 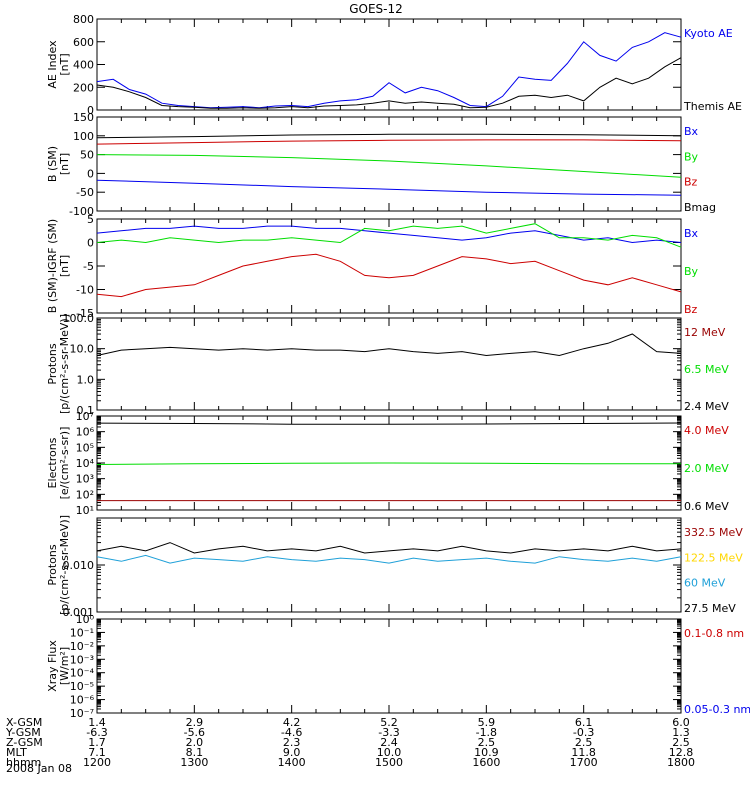 I want to click on legend-entry: Themis AE, so click(x=712, y=106).